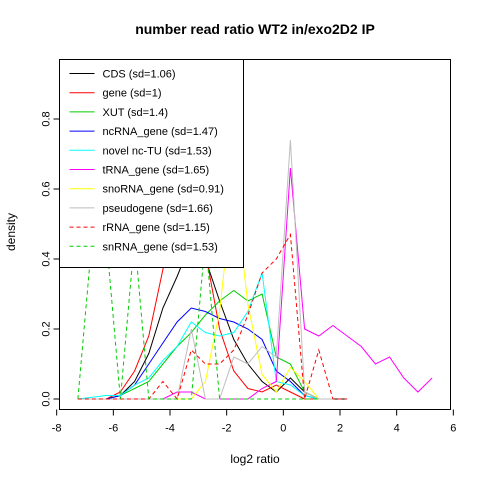  What do you see at coordinates (160, 132) in the screenshot?
I see `legend-label: ncRNA_gene (sd=1.47)` at bounding box center [160, 132].